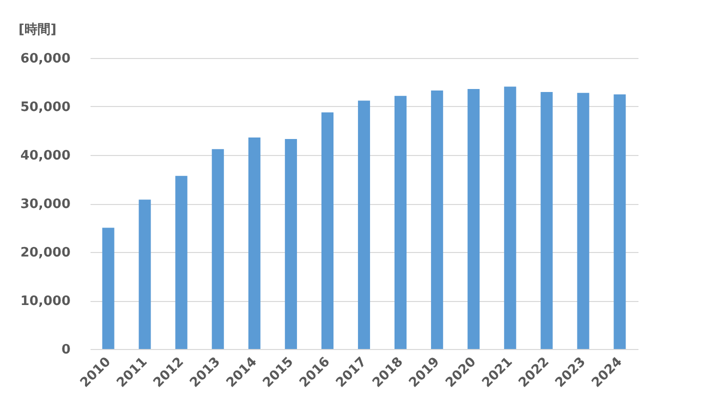 This screenshot has height=409, width=706. I want to click on y-axis-title: [時間], so click(37, 30).